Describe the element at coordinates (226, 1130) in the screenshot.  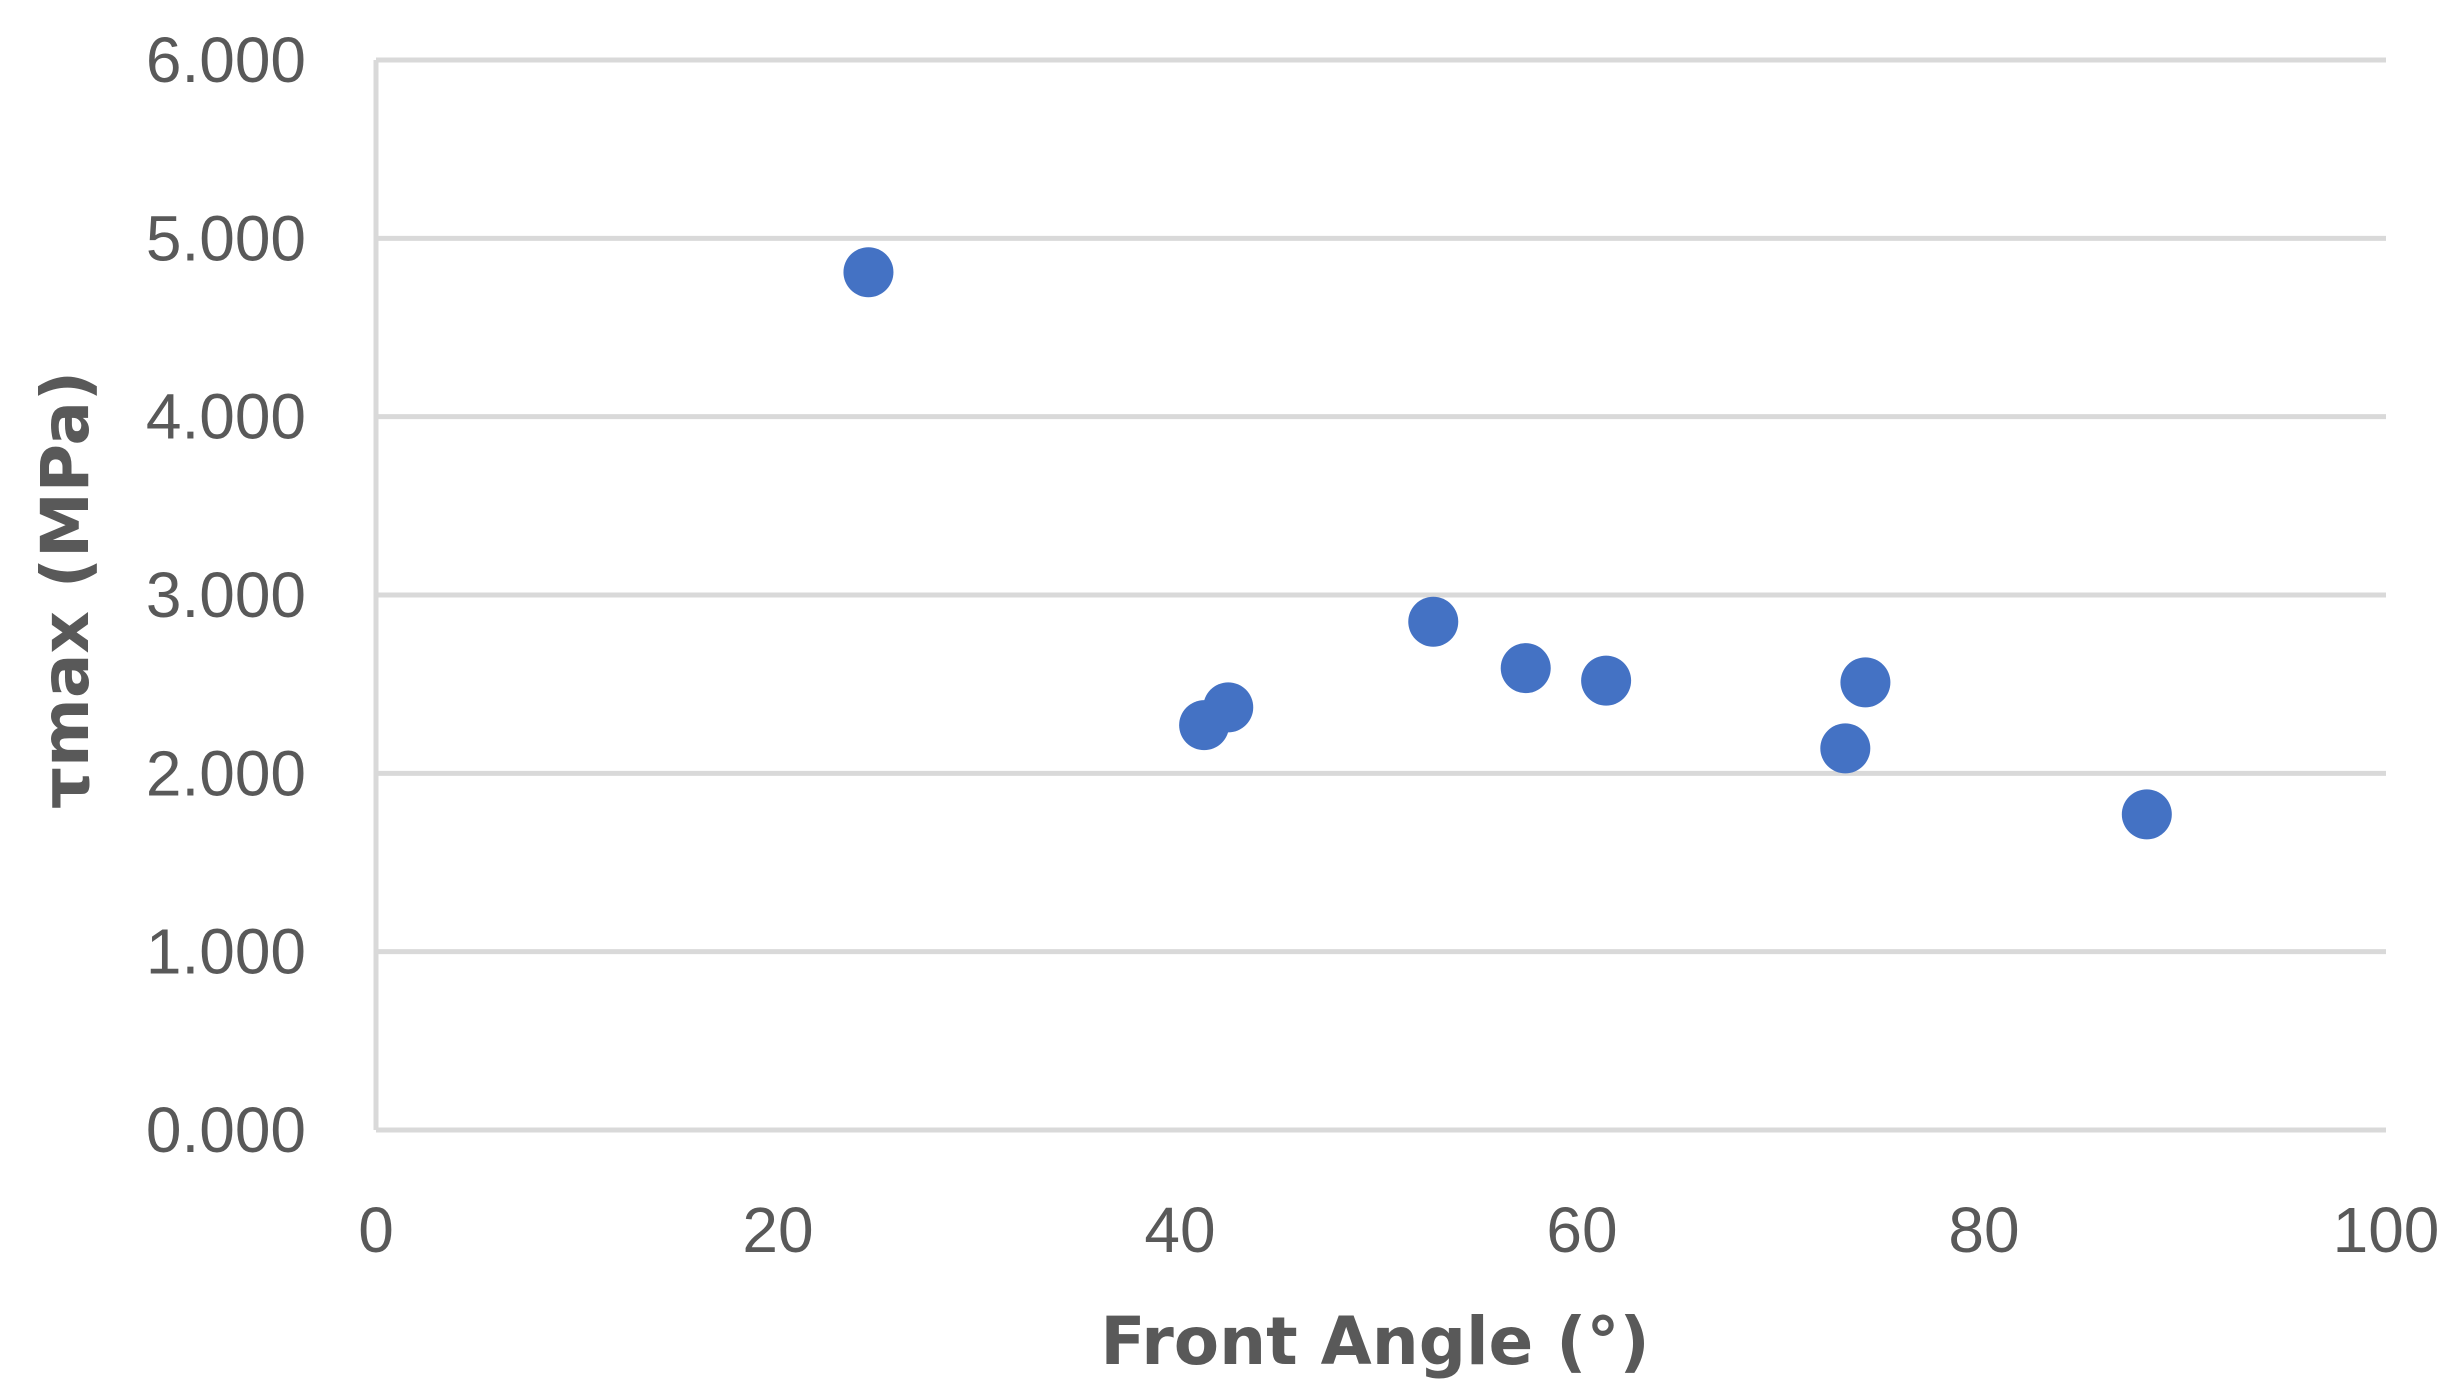
I see `y-tick-label: 0.000` at that location.